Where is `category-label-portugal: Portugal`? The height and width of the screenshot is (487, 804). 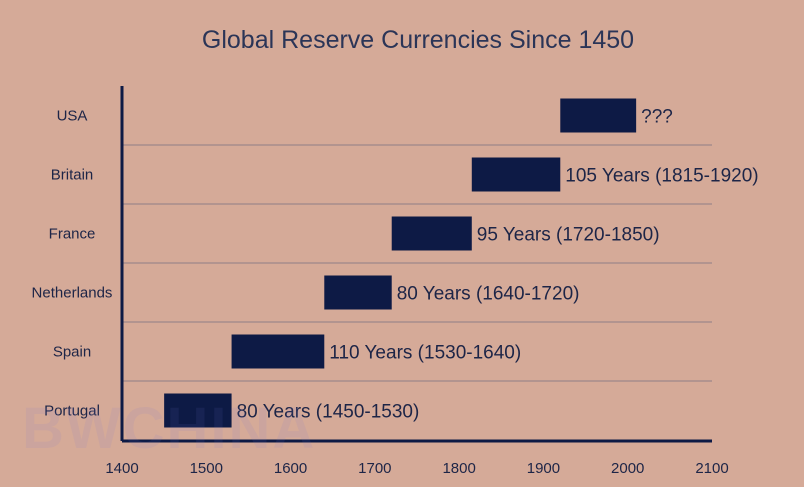 category-label-portugal: Portugal is located at coordinates (72, 411).